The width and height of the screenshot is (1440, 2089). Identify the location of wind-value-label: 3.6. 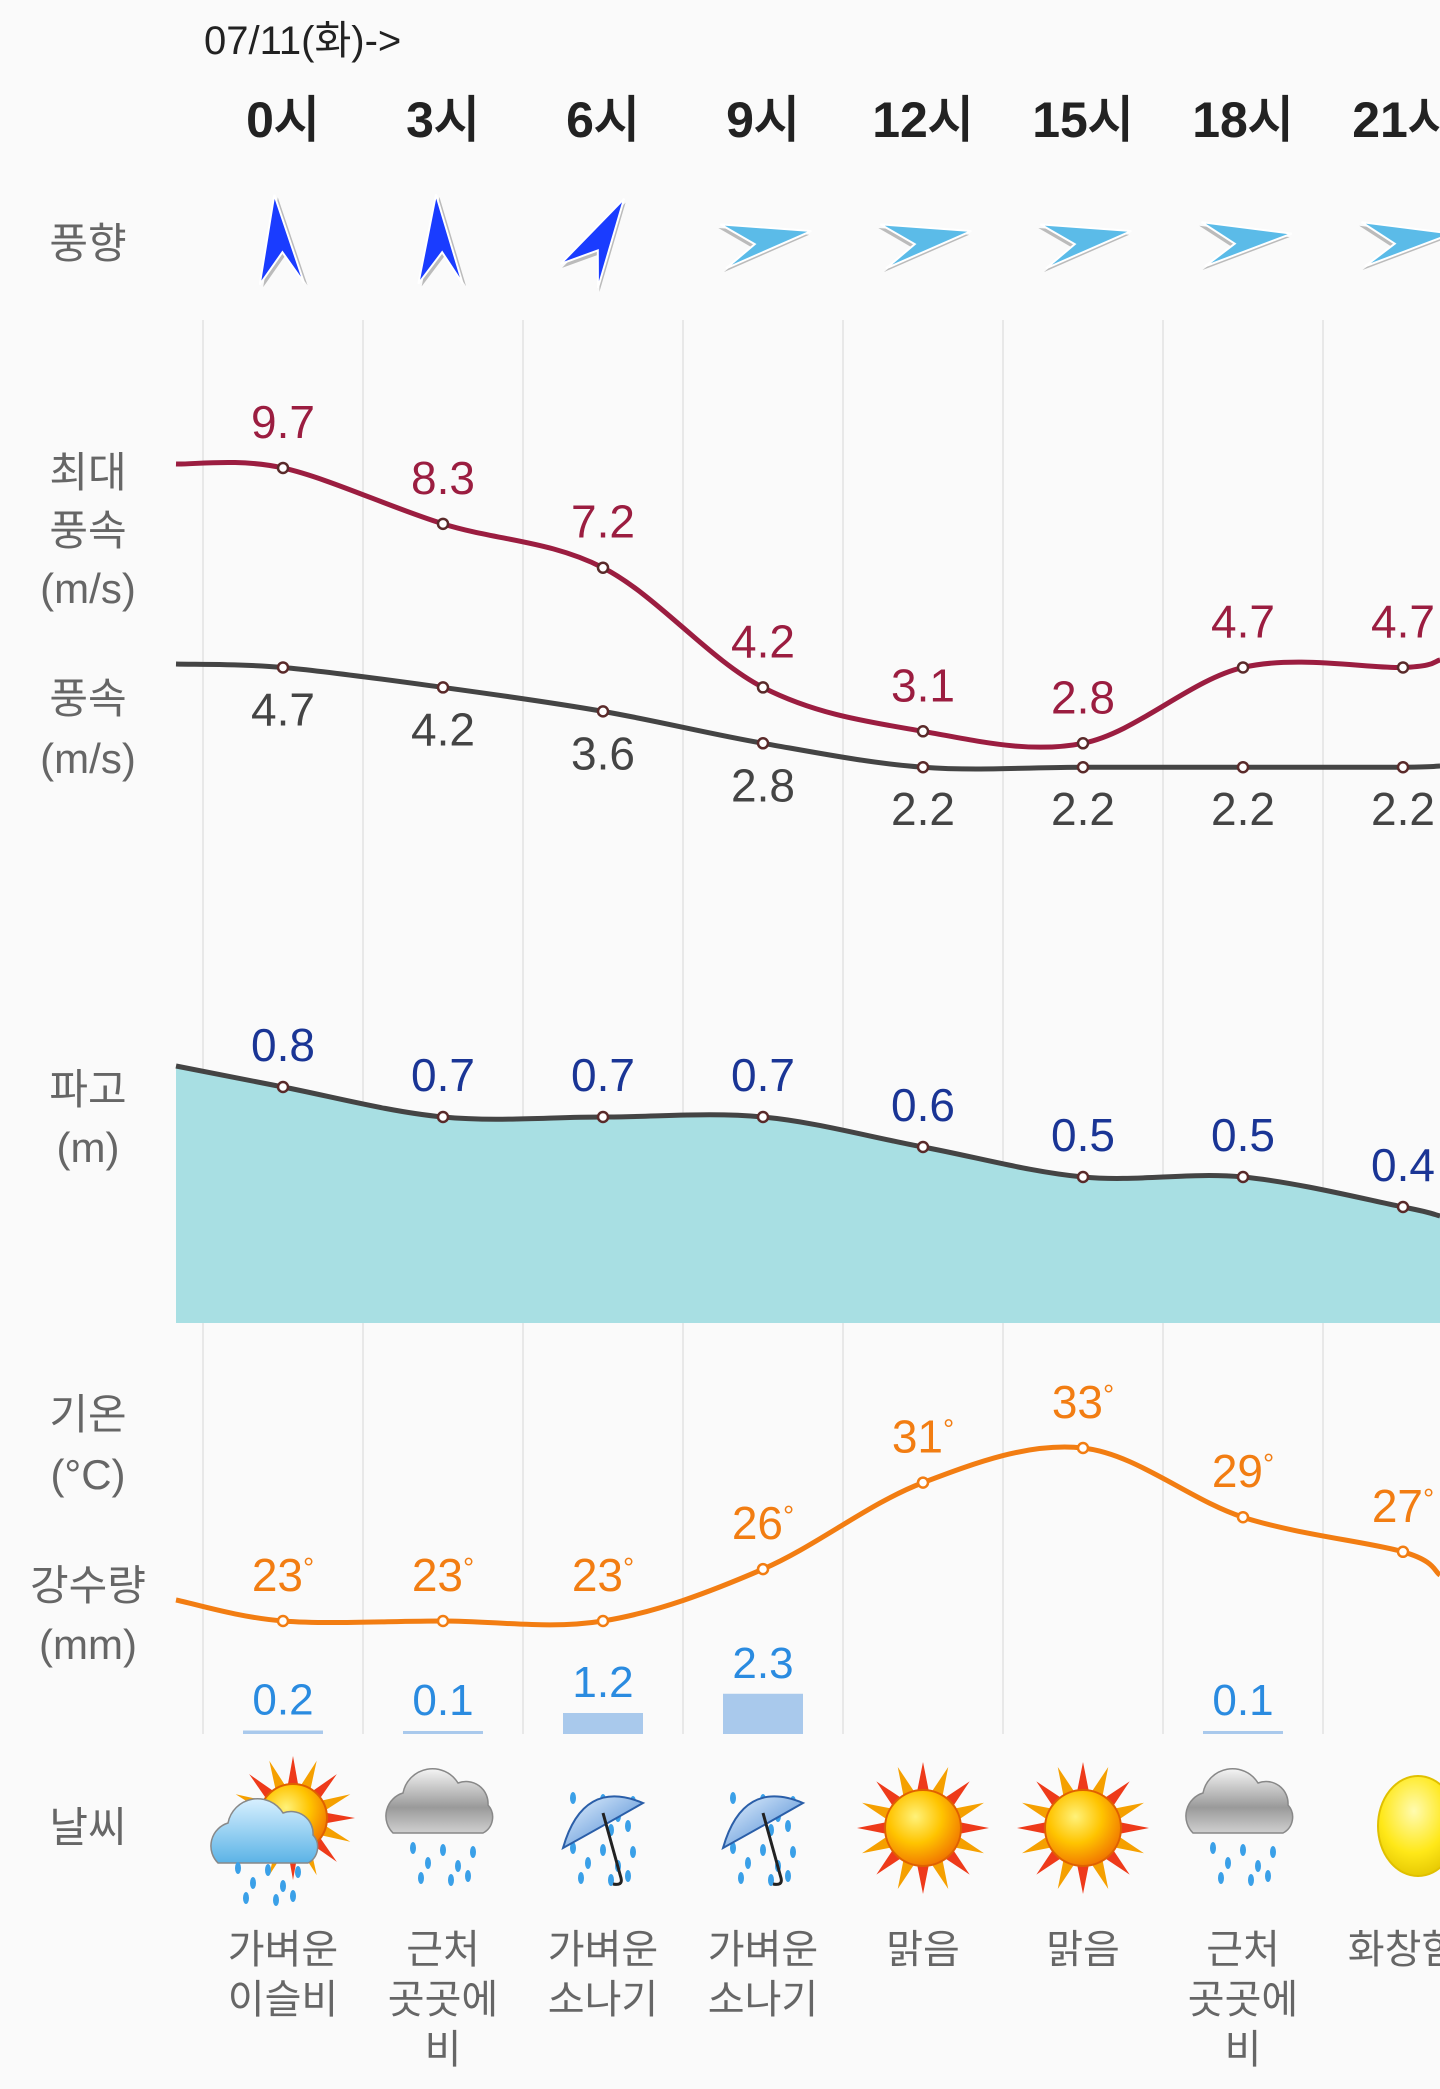
(603, 753).